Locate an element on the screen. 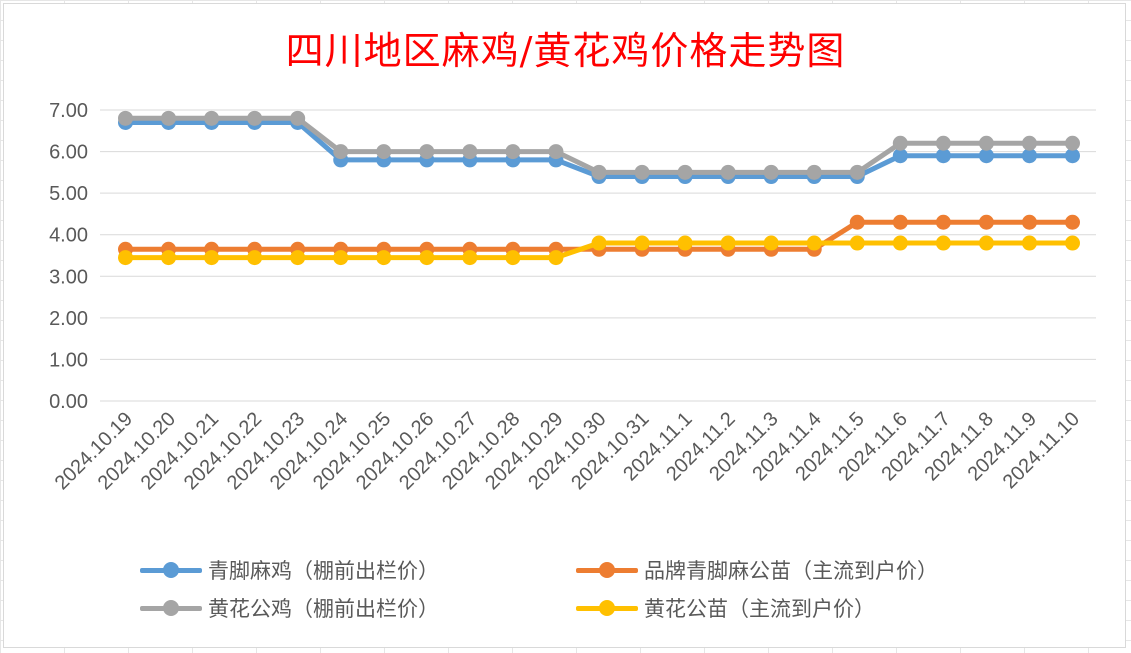  legend-item-series-3: 黄花公鸡（棚前出栏价） is located at coordinates (289, 608).